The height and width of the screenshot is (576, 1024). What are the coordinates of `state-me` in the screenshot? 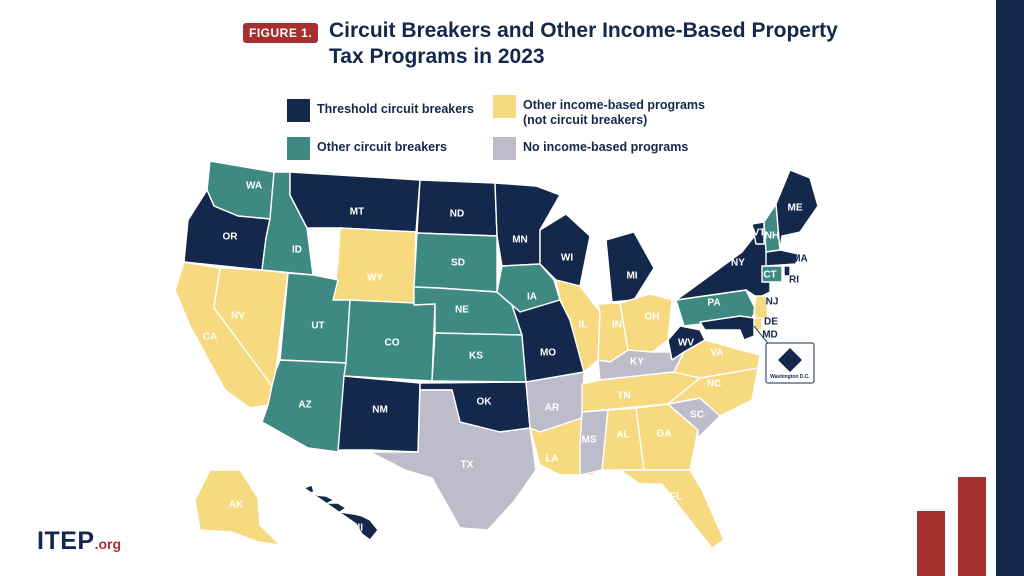 It's located at (797, 210).